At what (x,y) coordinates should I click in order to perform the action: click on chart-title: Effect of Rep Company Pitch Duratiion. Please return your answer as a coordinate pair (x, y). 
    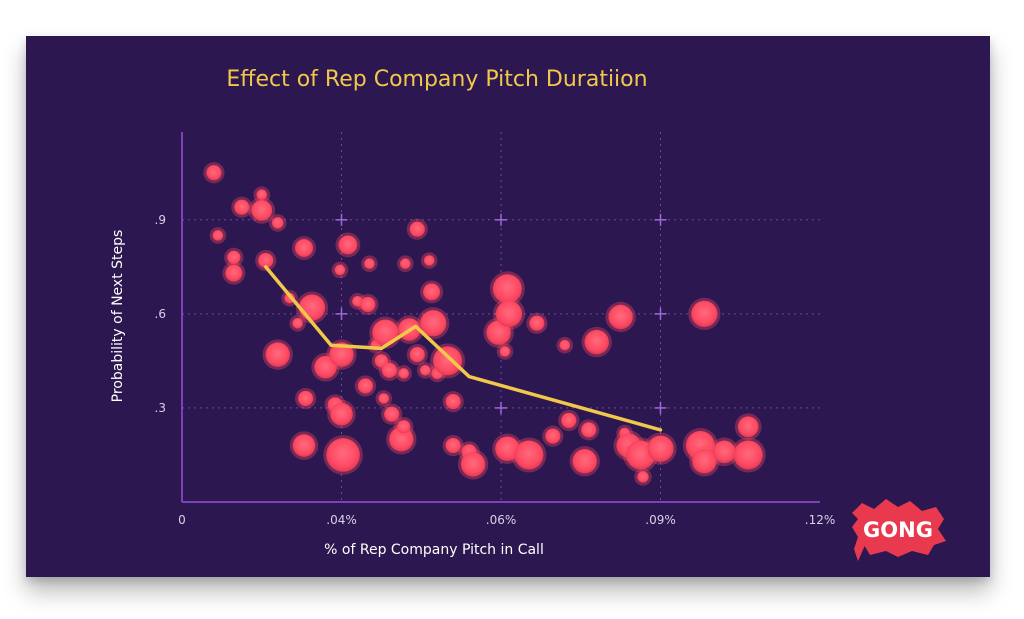
    Looking at the image, I should click on (436, 79).